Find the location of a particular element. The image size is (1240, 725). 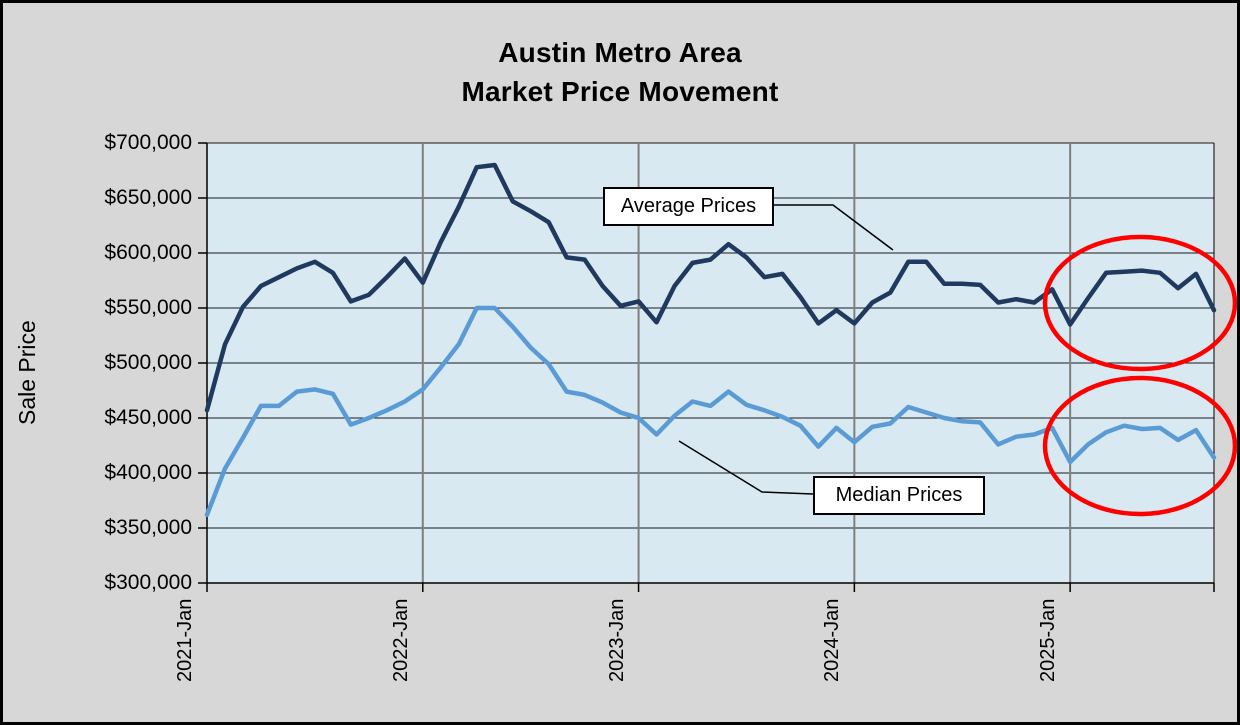

y-axis-tick-label: $350,000 is located at coordinates (148, 527).